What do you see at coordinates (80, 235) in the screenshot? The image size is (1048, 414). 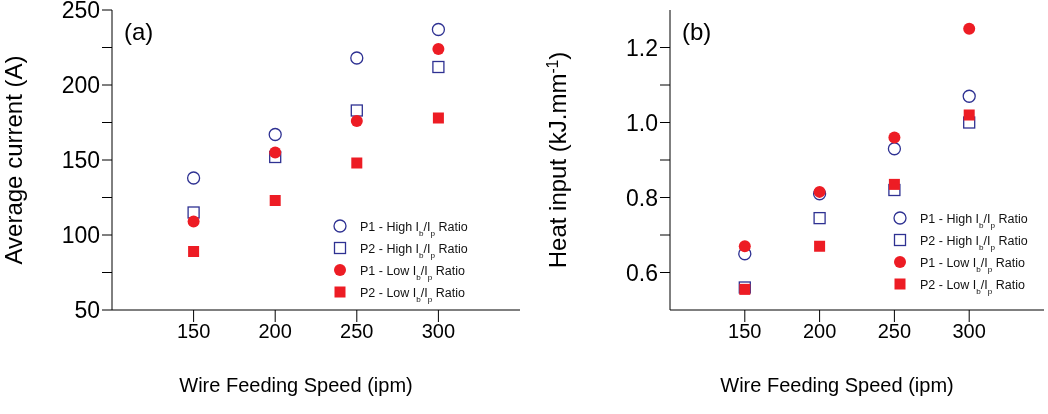 I see `y-tick-label: 100` at bounding box center [80, 235].